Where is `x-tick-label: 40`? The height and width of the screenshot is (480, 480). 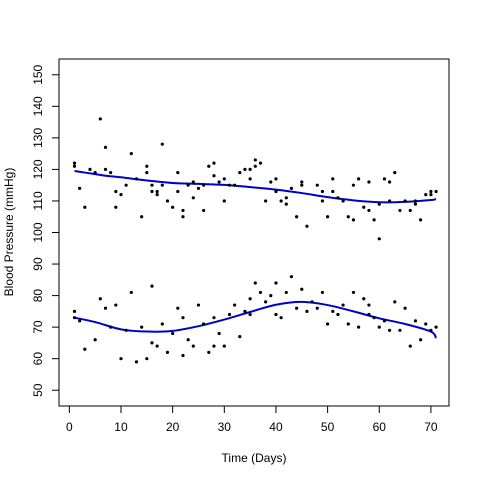 x-tick-label: 40 is located at coordinates (276, 427).